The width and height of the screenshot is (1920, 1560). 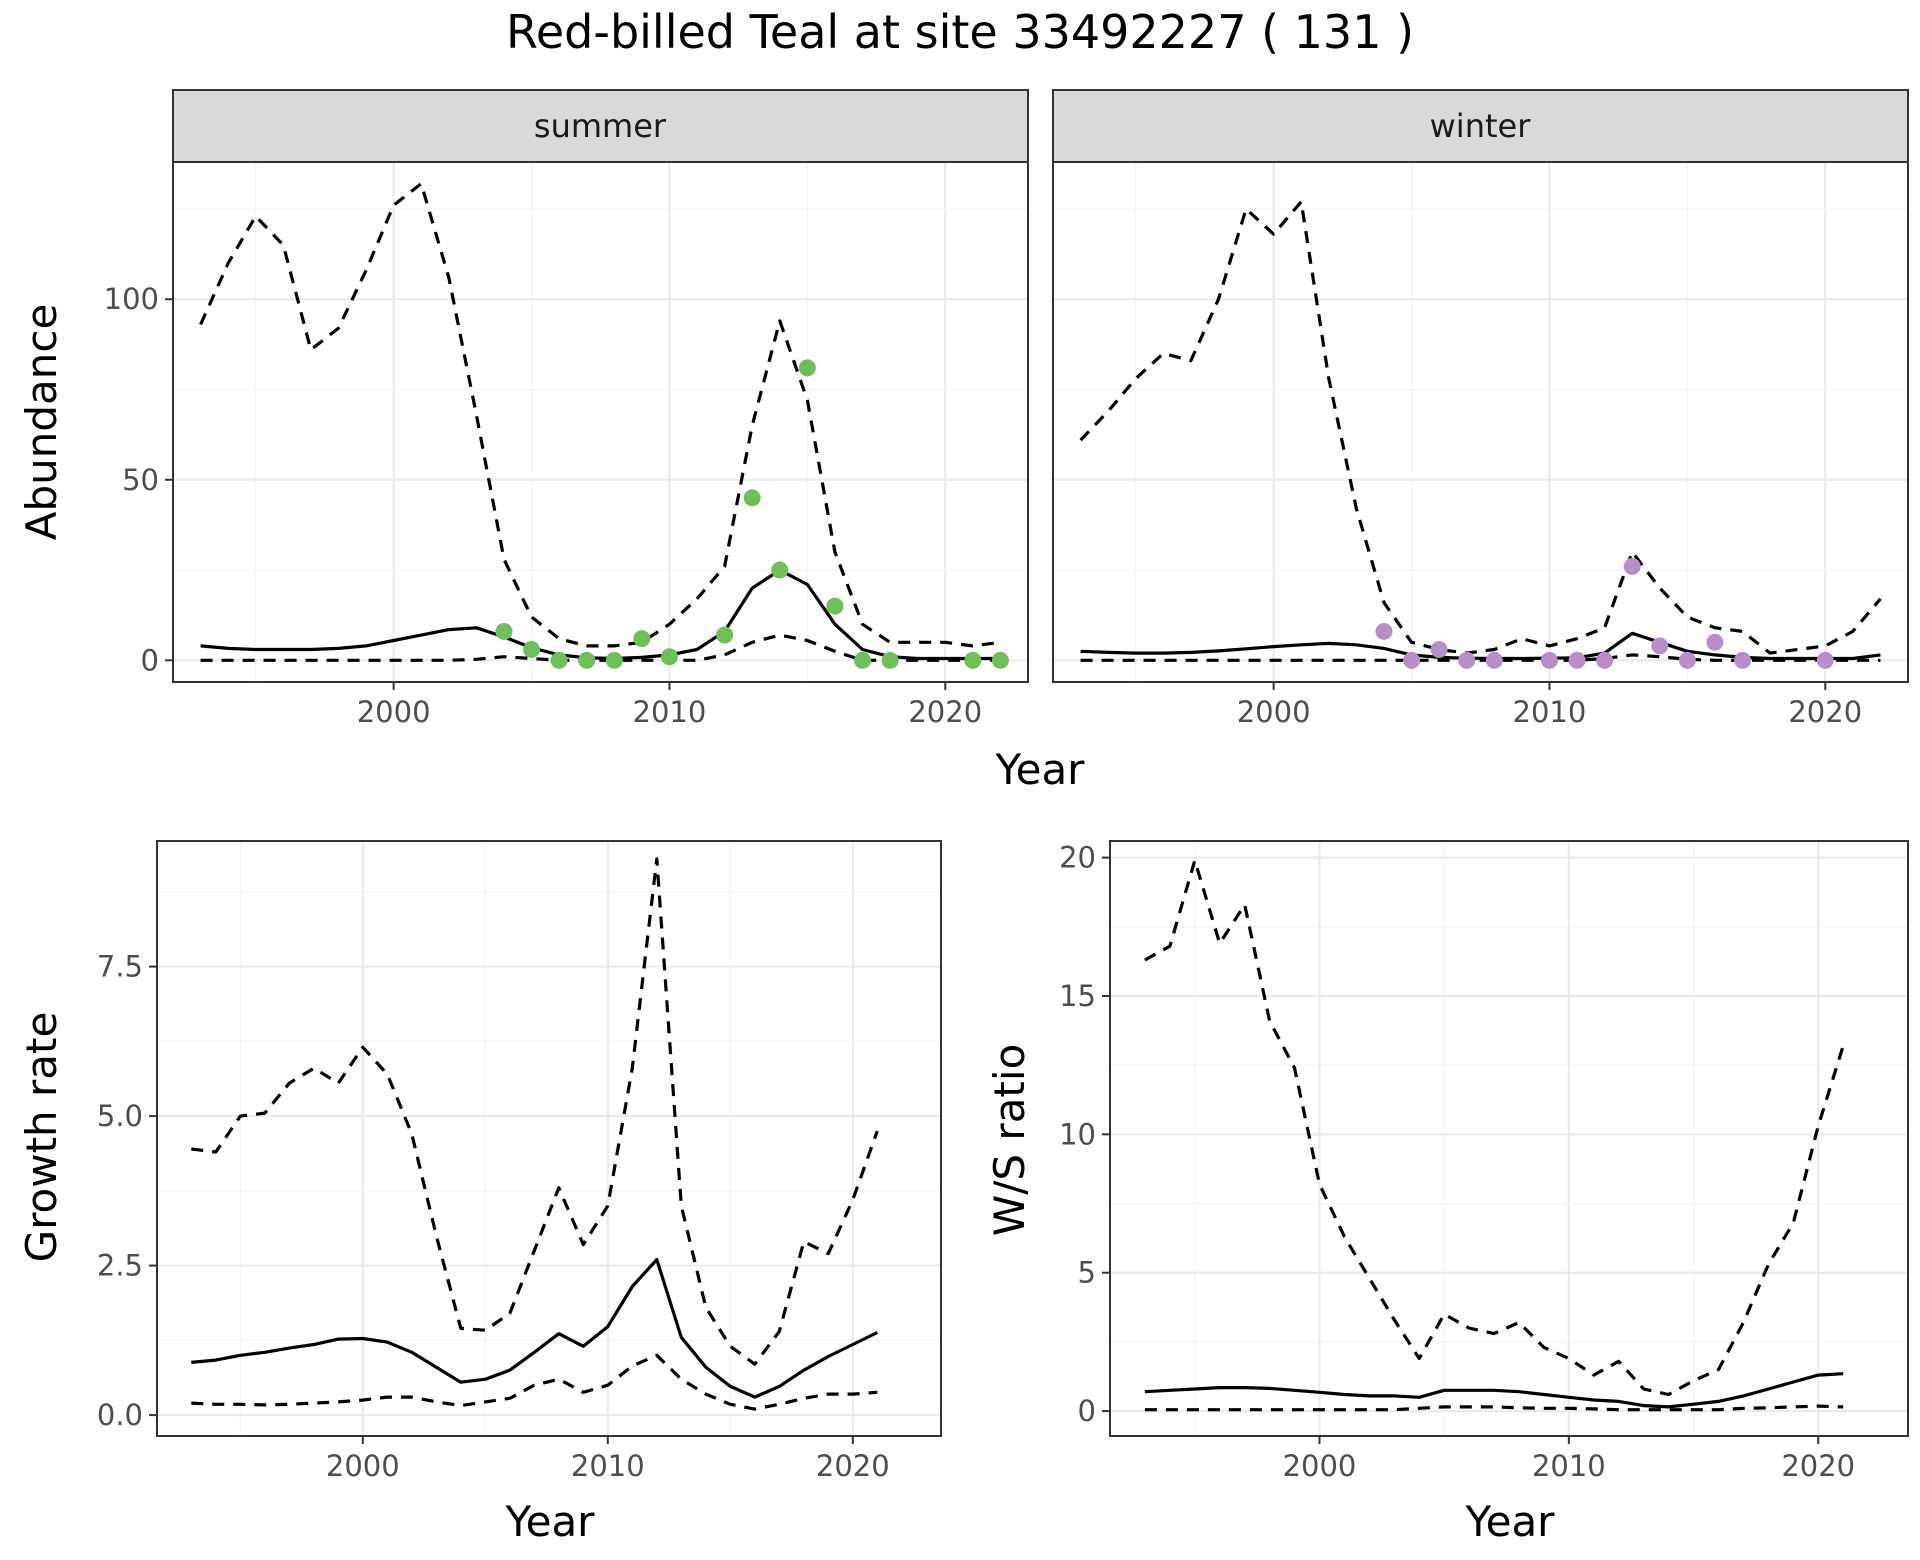 I want to click on abundance-x-title: Year, so click(x=1040, y=769).